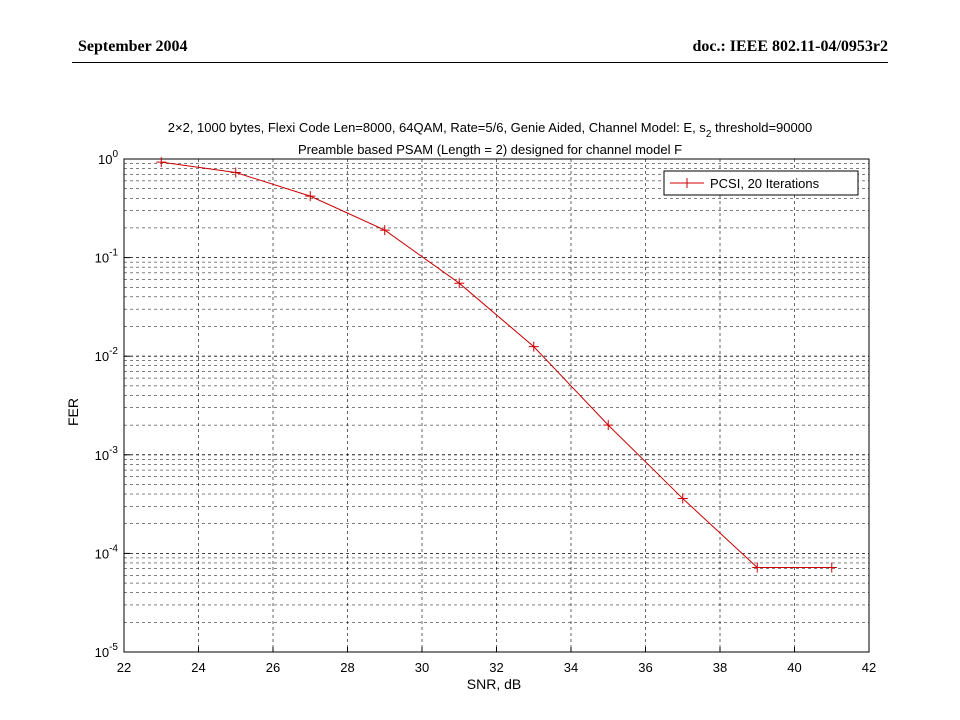 The image size is (960, 720). Describe the element at coordinates (73, 412) in the screenshot. I see `y-axis-label: FER` at that location.